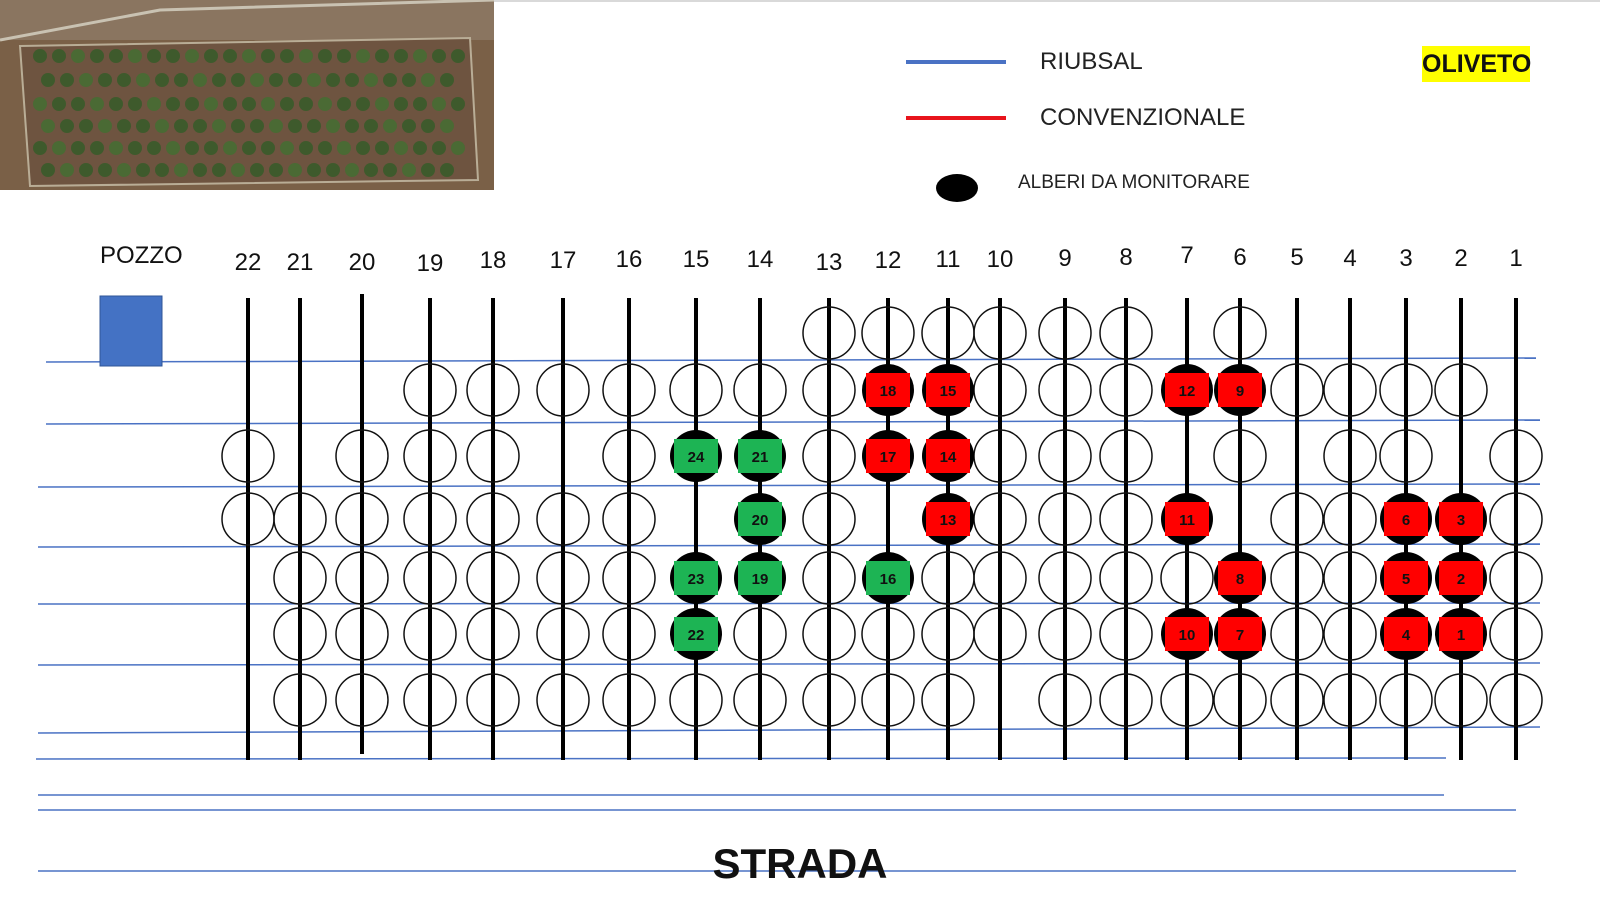 This screenshot has width=1600, height=902. I want to click on monitored-tree-number: 7, so click(1240, 635).